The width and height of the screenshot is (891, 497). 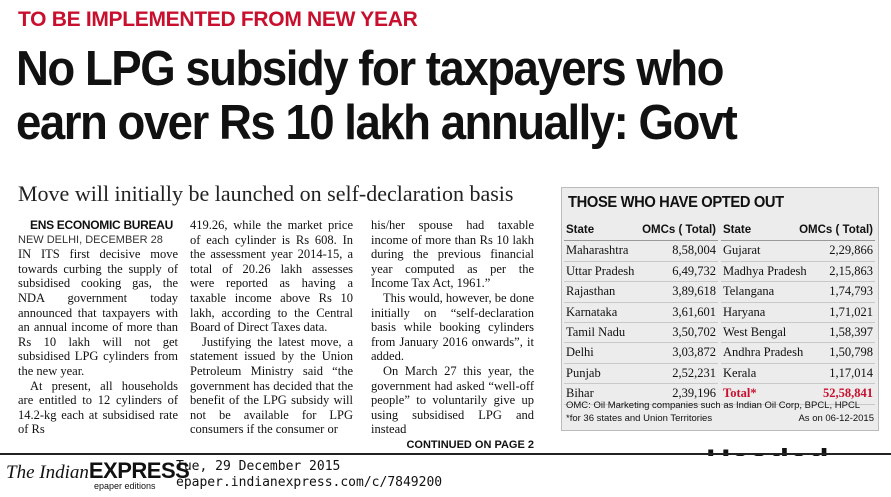 What do you see at coordinates (763, 352) in the screenshot?
I see `state-name: Andhra Pradesh` at bounding box center [763, 352].